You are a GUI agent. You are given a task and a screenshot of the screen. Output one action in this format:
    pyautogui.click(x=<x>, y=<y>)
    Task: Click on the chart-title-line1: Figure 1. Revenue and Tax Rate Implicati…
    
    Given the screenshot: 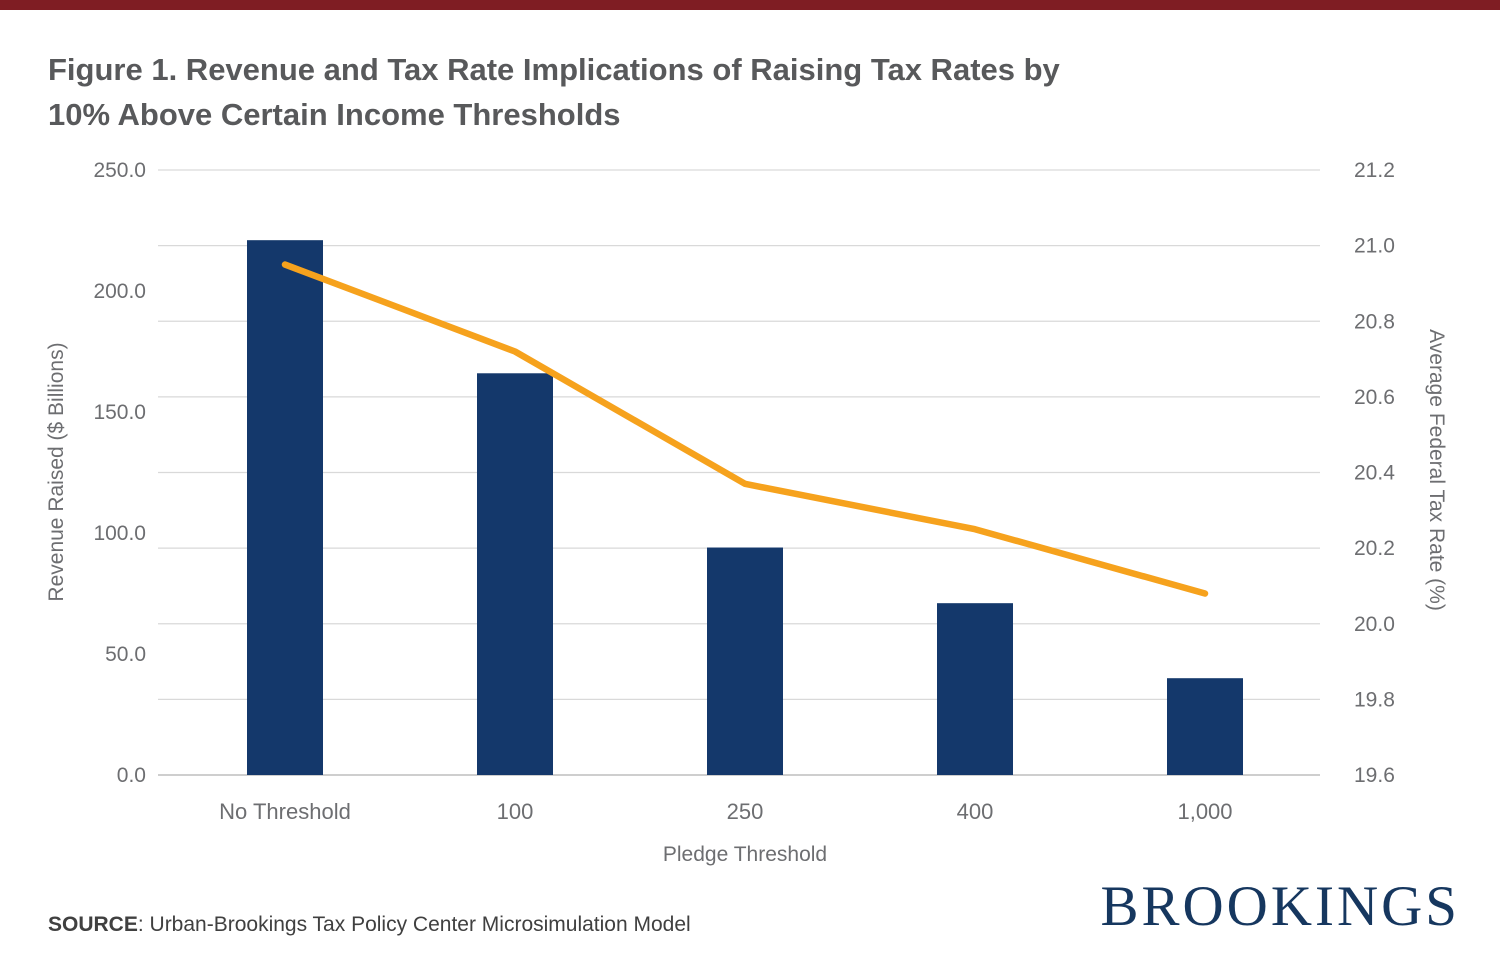 What is the action you would take?
    pyautogui.click(x=554, y=69)
    